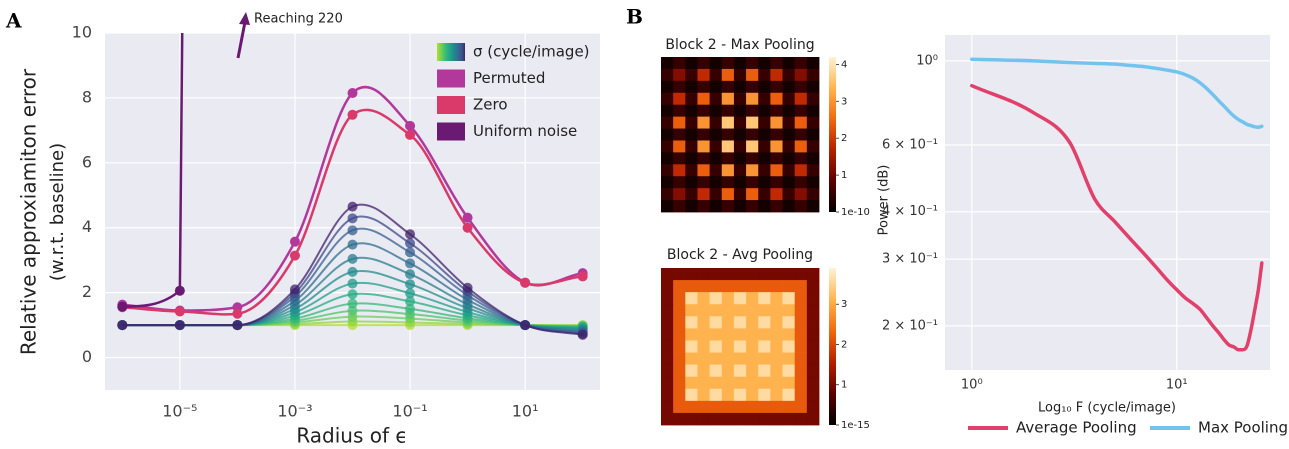 This screenshot has height=449, width=1289. Describe the element at coordinates (490, 105) in the screenshot. I see `legend-label: Zero` at that location.